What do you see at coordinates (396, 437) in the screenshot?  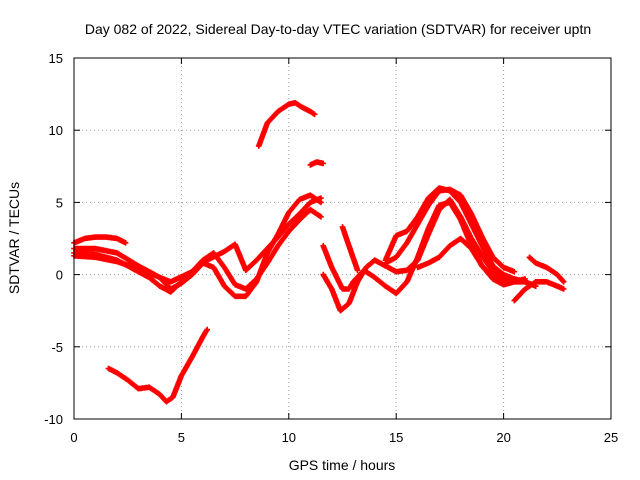 I see `x-tick-label: 15` at bounding box center [396, 437].